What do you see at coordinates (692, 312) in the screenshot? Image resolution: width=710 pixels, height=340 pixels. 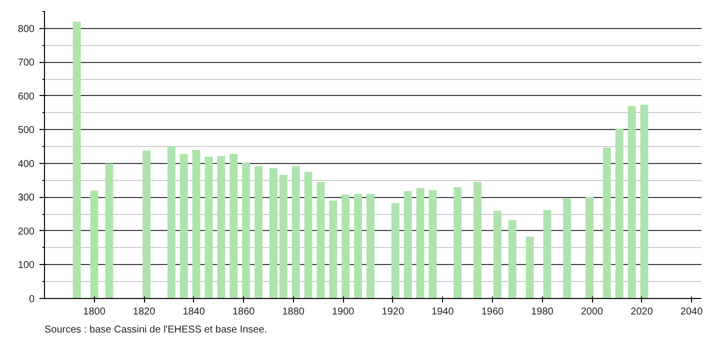 I see `x-tick-label: 2040` at bounding box center [692, 312].